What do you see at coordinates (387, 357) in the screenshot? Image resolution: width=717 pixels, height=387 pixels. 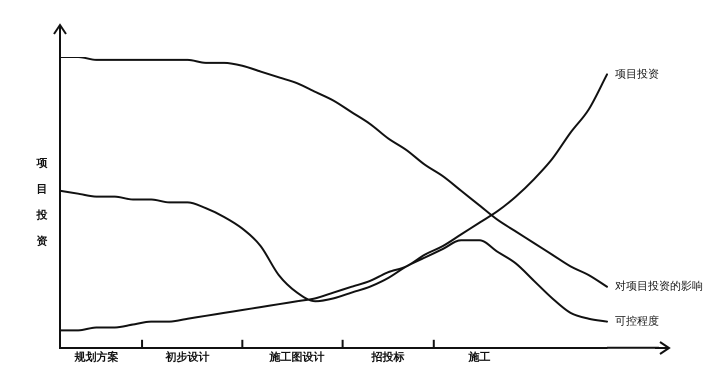 I see `x-tick-label: 招投标` at bounding box center [387, 357].